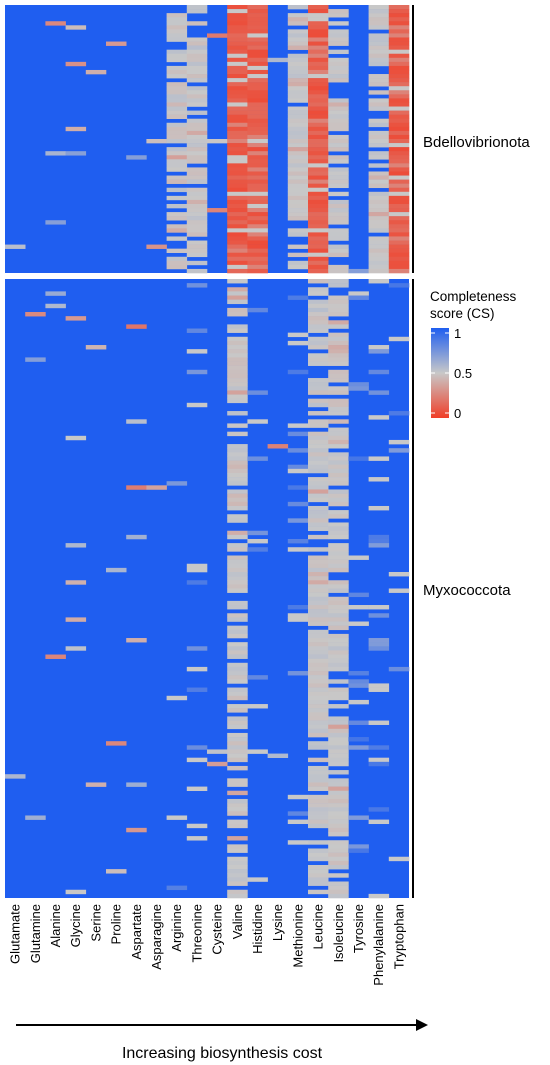 The width and height of the screenshot is (550, 1065). Describe the element at coordinates (55, 656) in the screenshot. I see `heatmap-cell-alanine` at that location.